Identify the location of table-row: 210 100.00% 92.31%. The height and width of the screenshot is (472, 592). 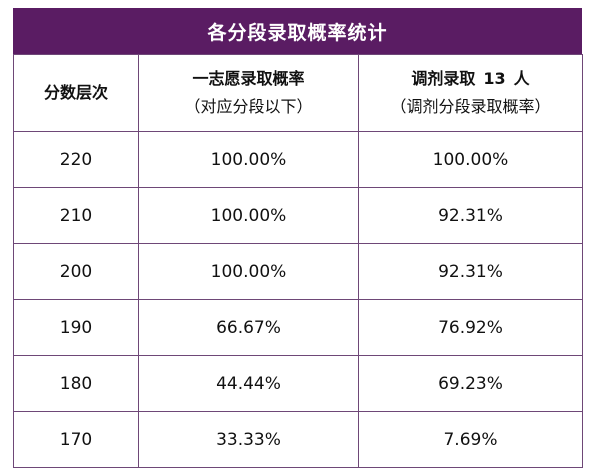
(298, 215).